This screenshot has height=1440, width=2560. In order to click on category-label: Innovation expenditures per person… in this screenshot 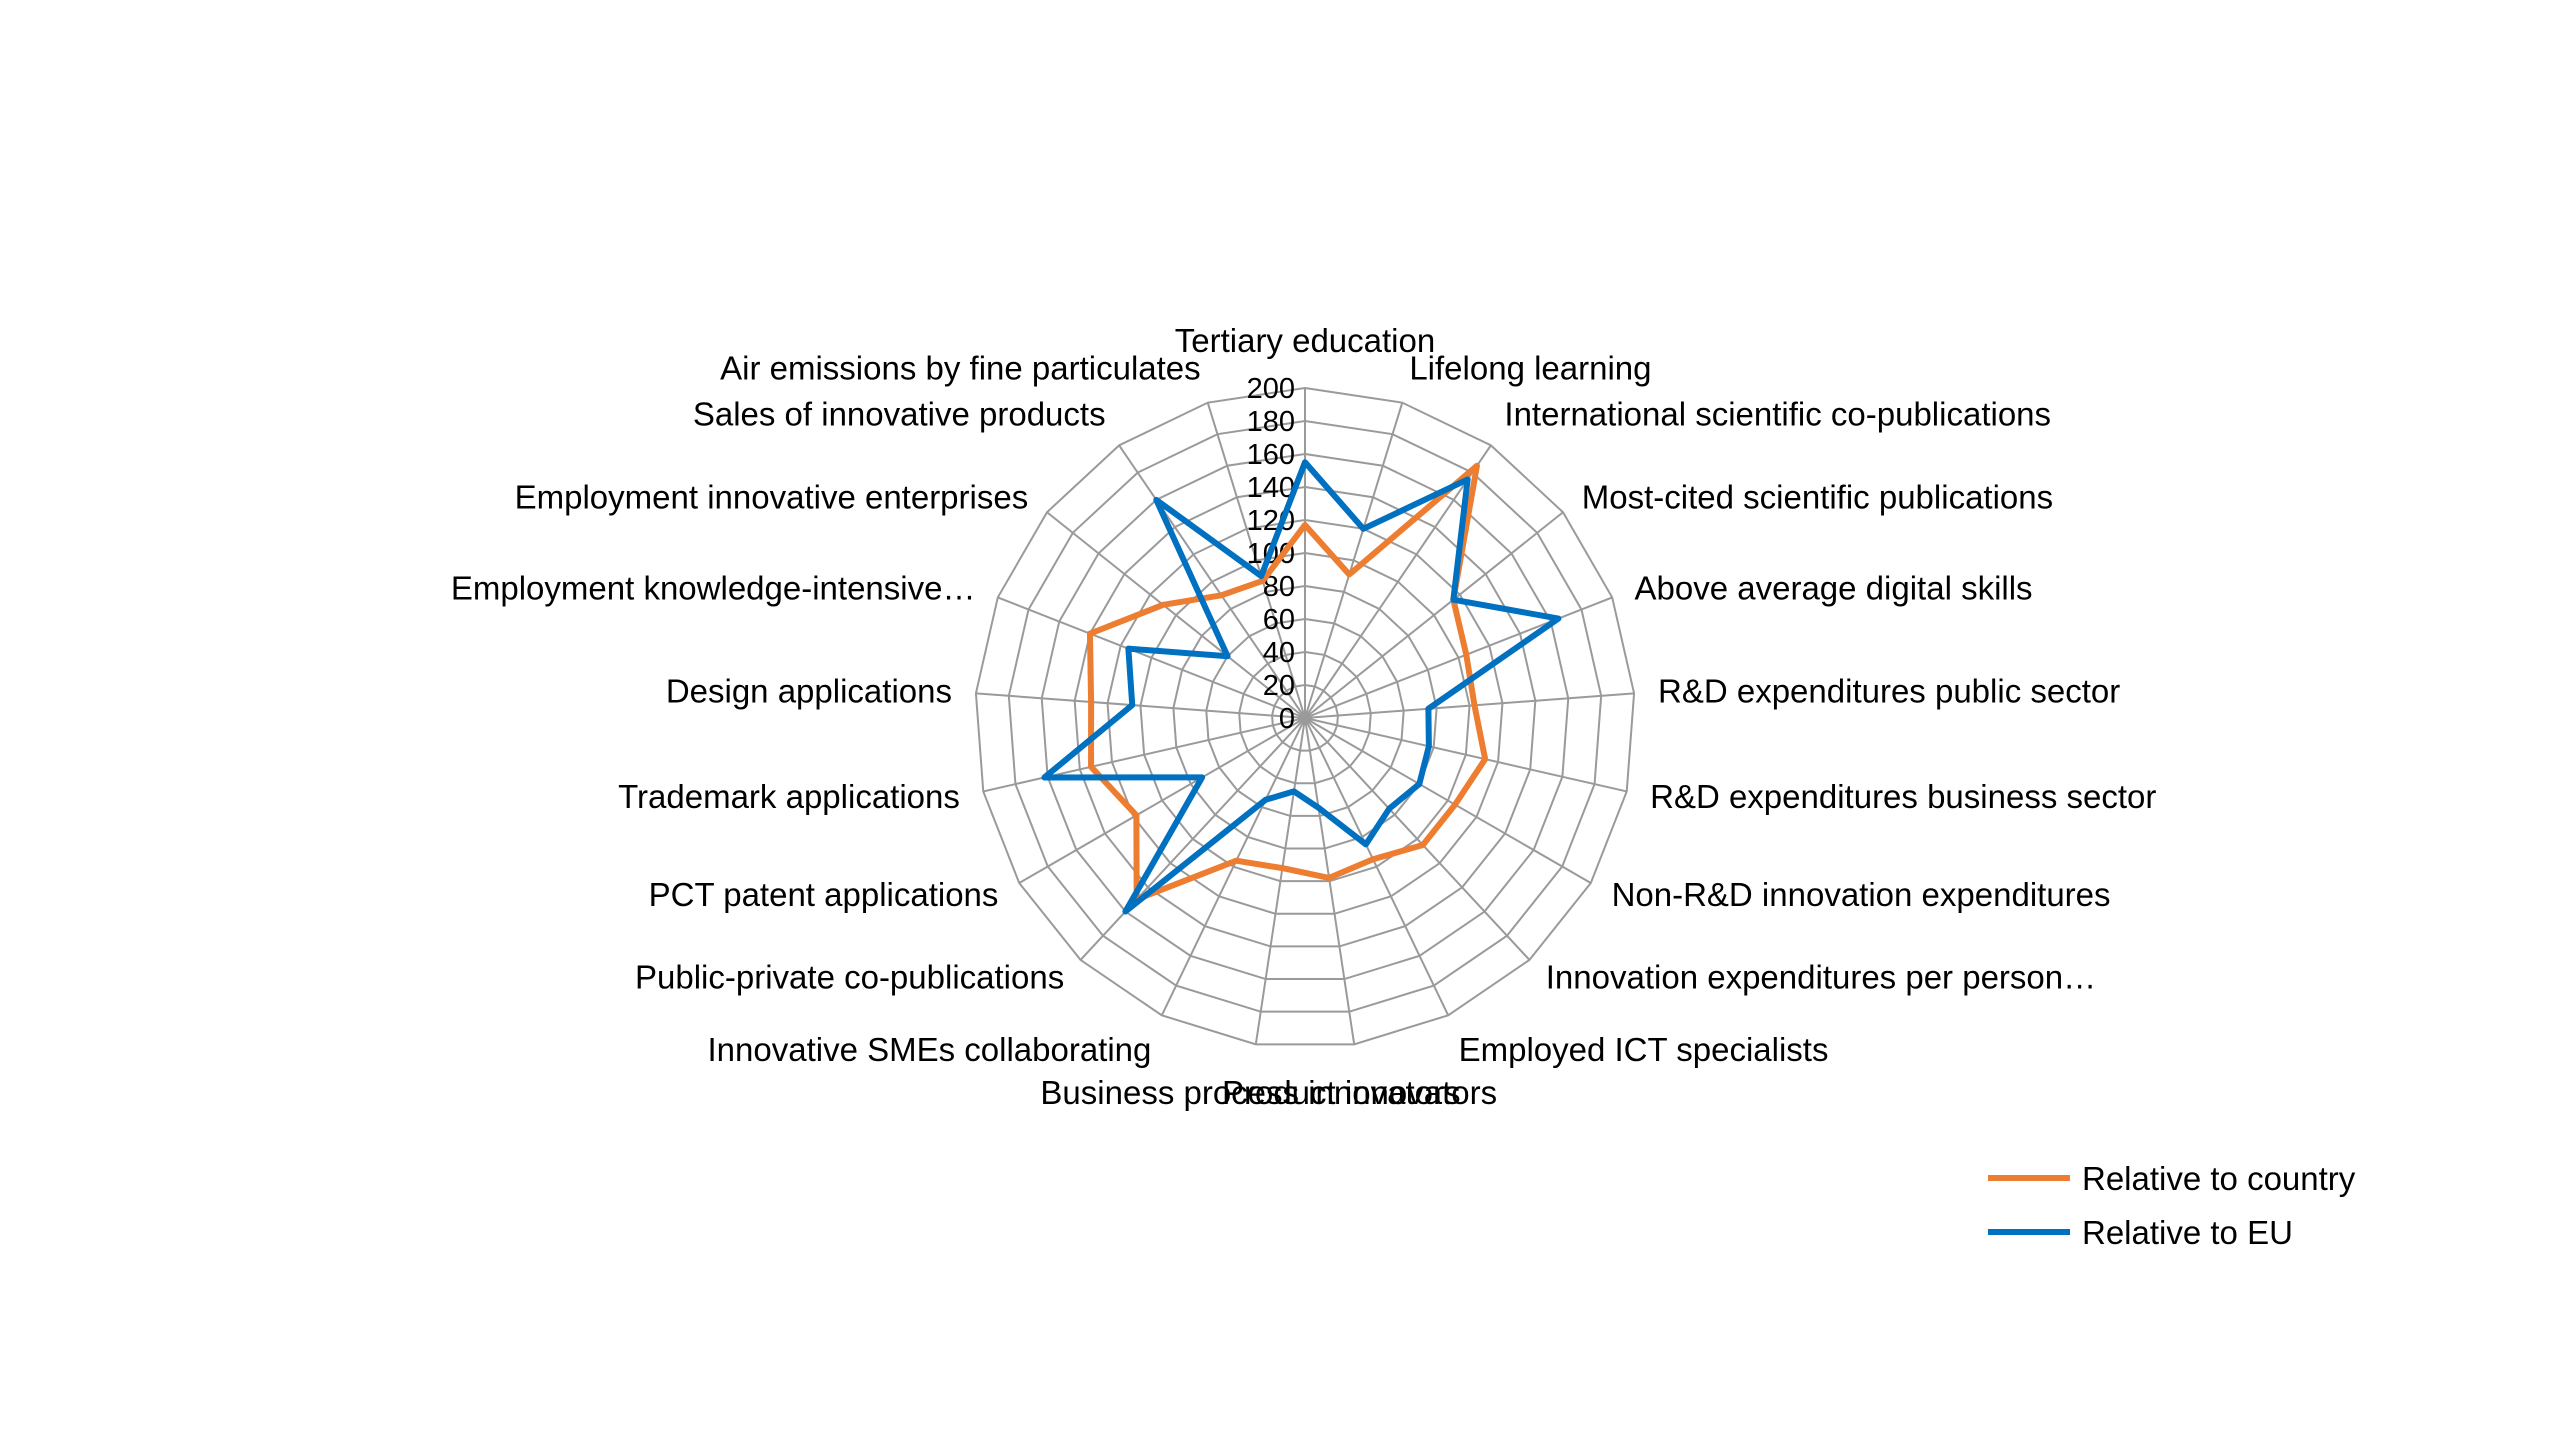, I will do `click(1821, 977)`.